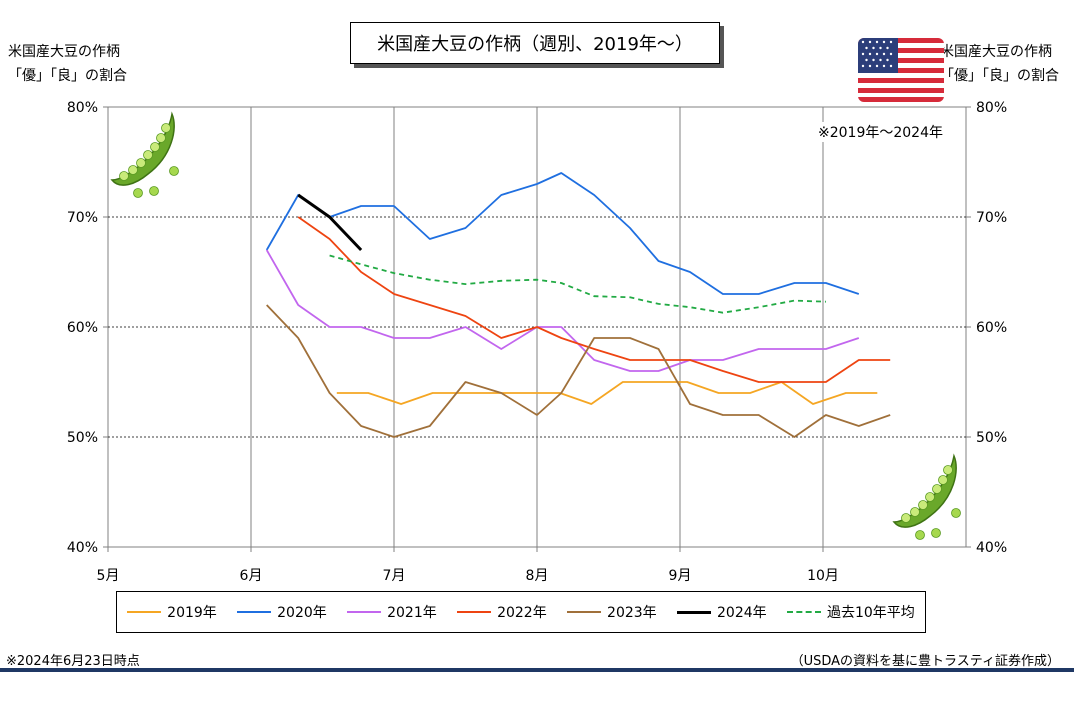  I want to click on y-tick-label-left: 70%, so click(82, 218).